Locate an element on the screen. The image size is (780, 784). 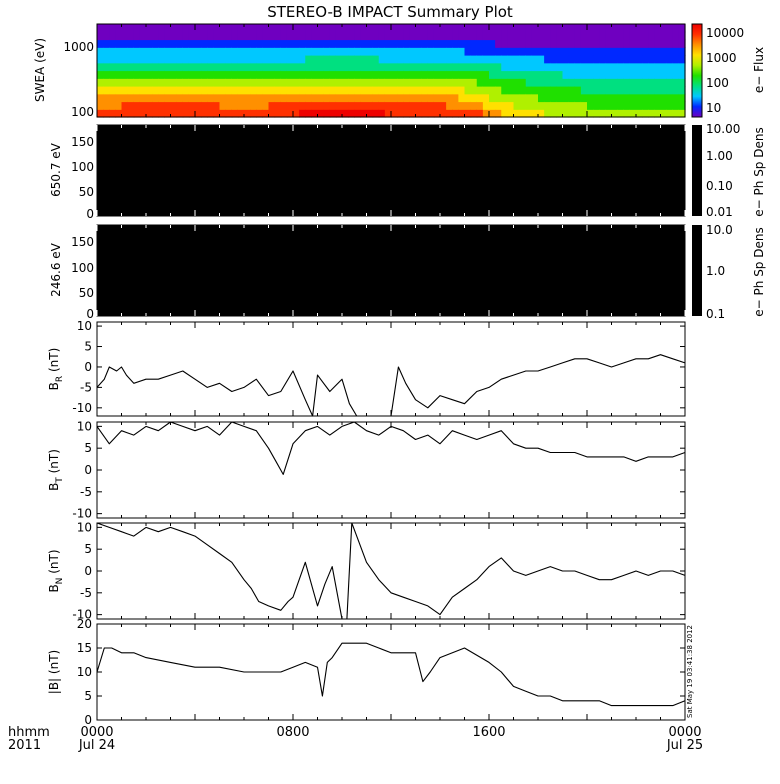
bmag-ylabel: |B| (nT) is located at coordinates (54, 672).